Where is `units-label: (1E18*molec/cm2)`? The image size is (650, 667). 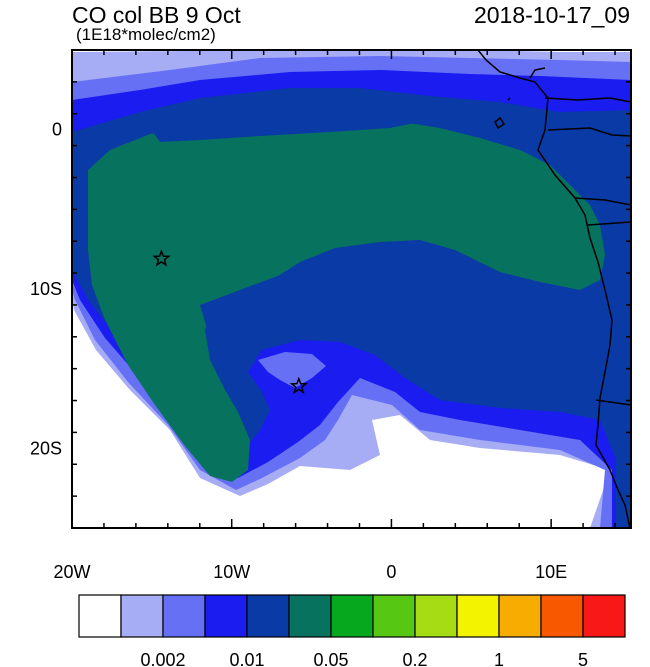
units-label: (1E18*molec/cm2) is located at coordinates (146, 34).